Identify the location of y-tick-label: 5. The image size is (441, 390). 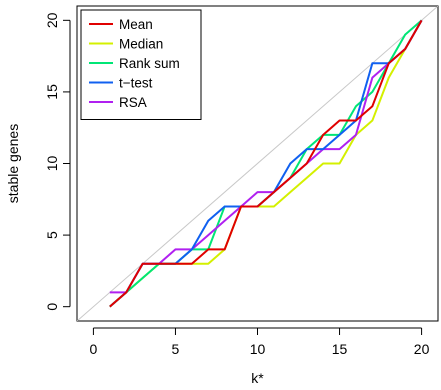
(52, 235).